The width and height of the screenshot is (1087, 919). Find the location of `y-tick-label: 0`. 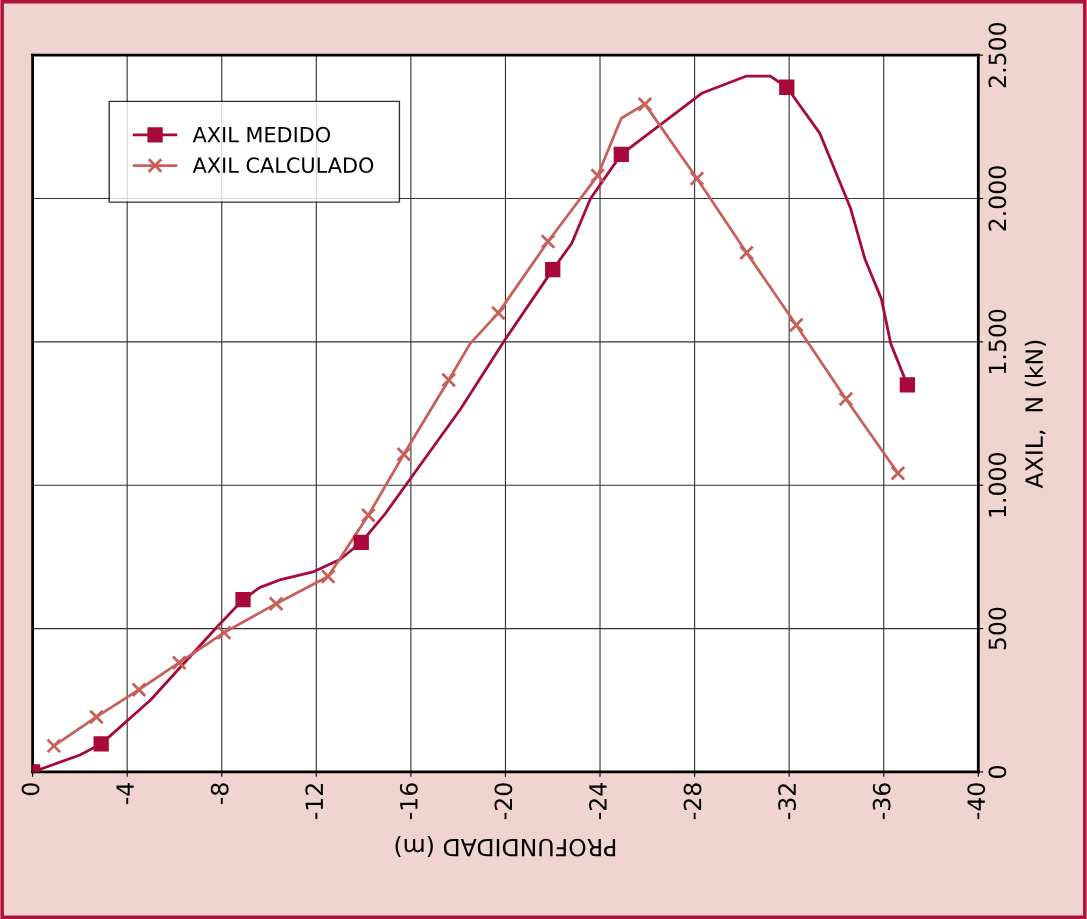

y-tick-label: 0 is located at coordinates (997, 772).